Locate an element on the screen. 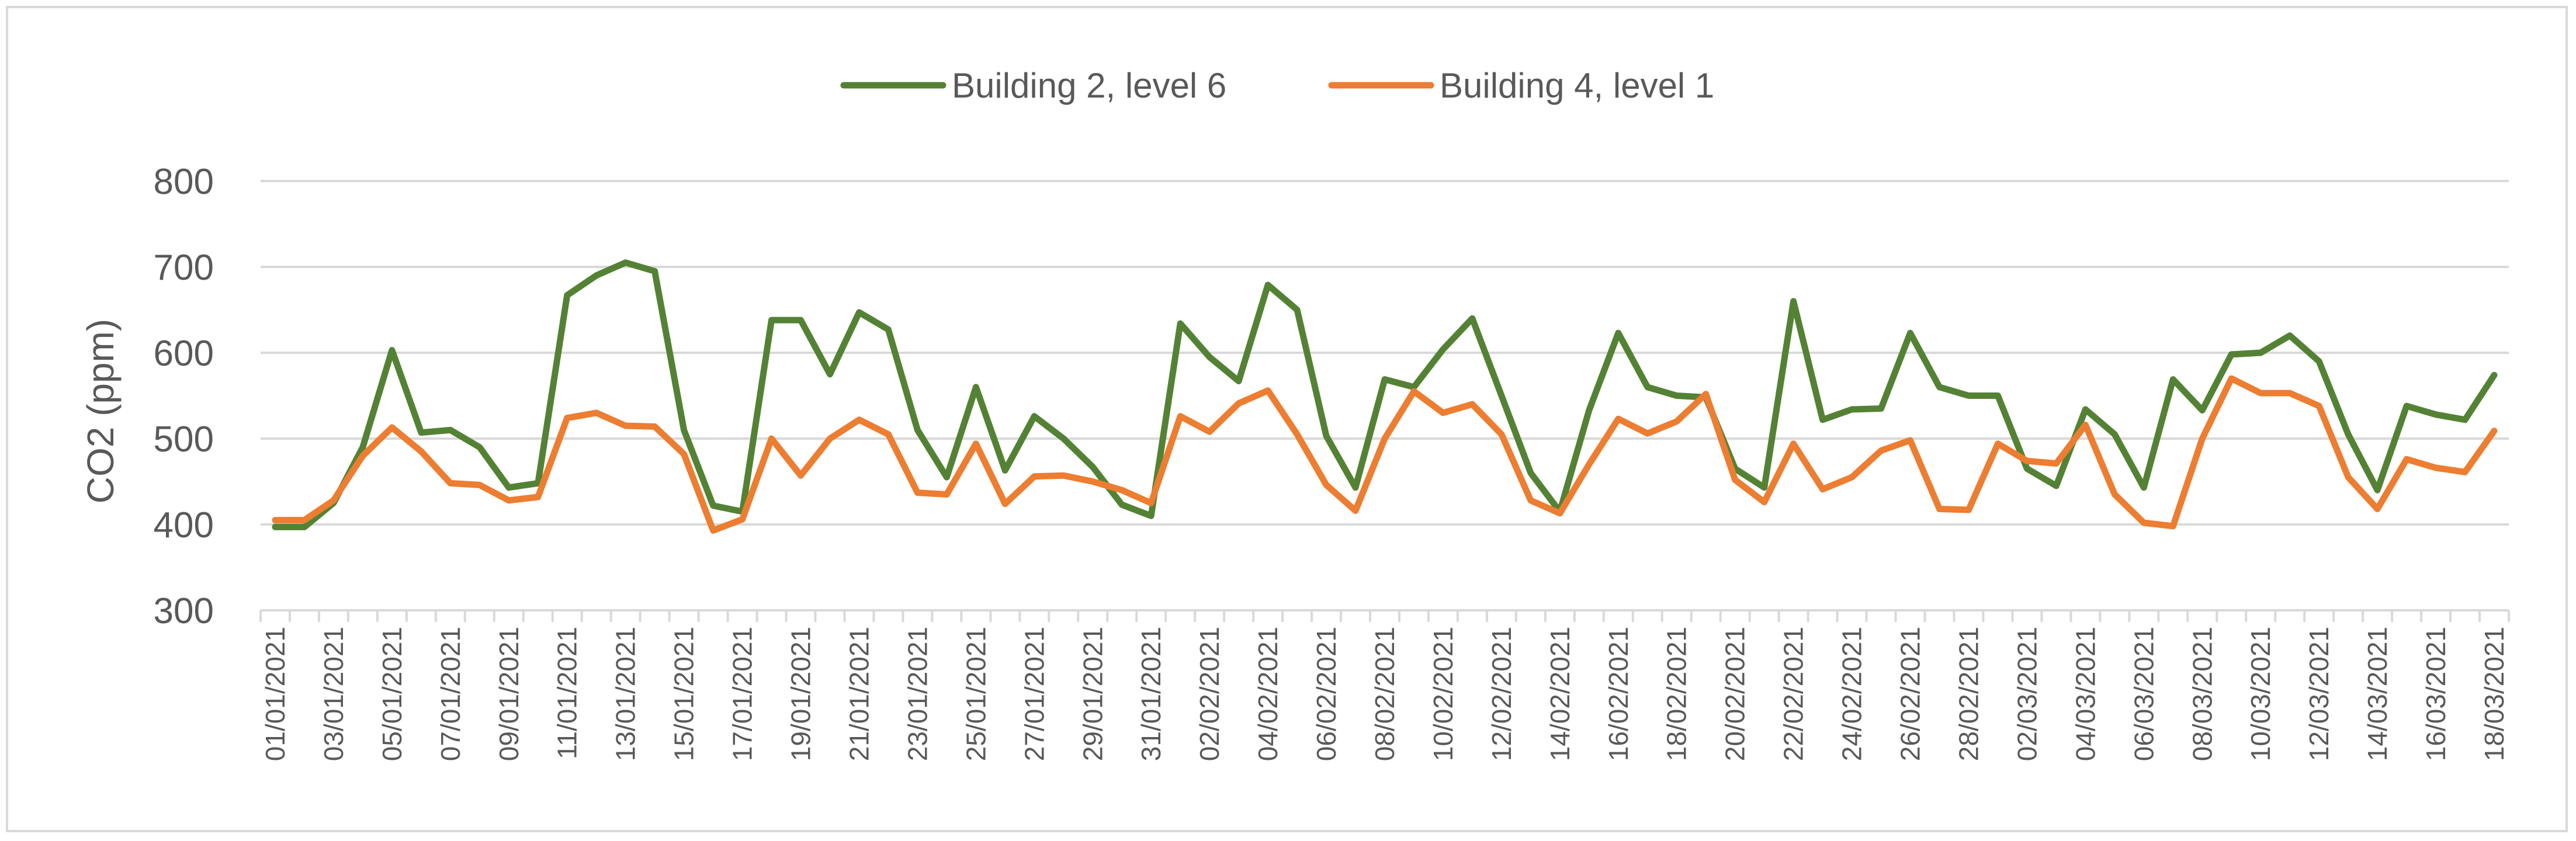  x-tick-label-06-03-2021: 06/03/2021 is located at coordinates (2143, 694).